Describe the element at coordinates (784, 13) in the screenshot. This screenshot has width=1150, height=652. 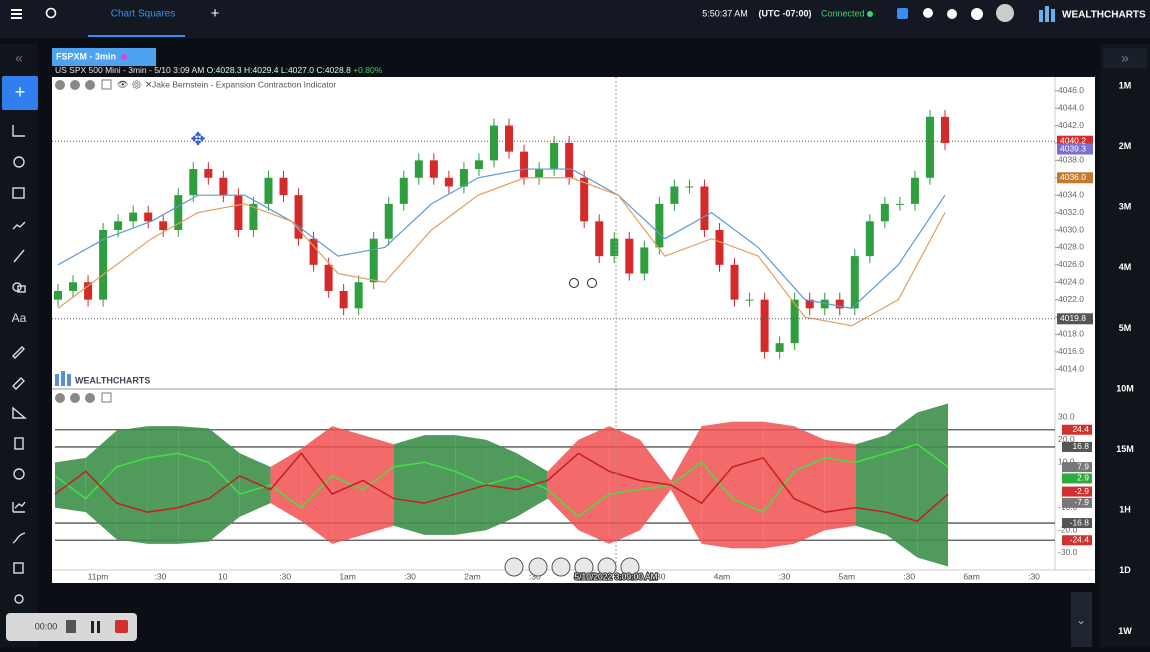
I see `timezone: (UTC -07:00)` at that location.